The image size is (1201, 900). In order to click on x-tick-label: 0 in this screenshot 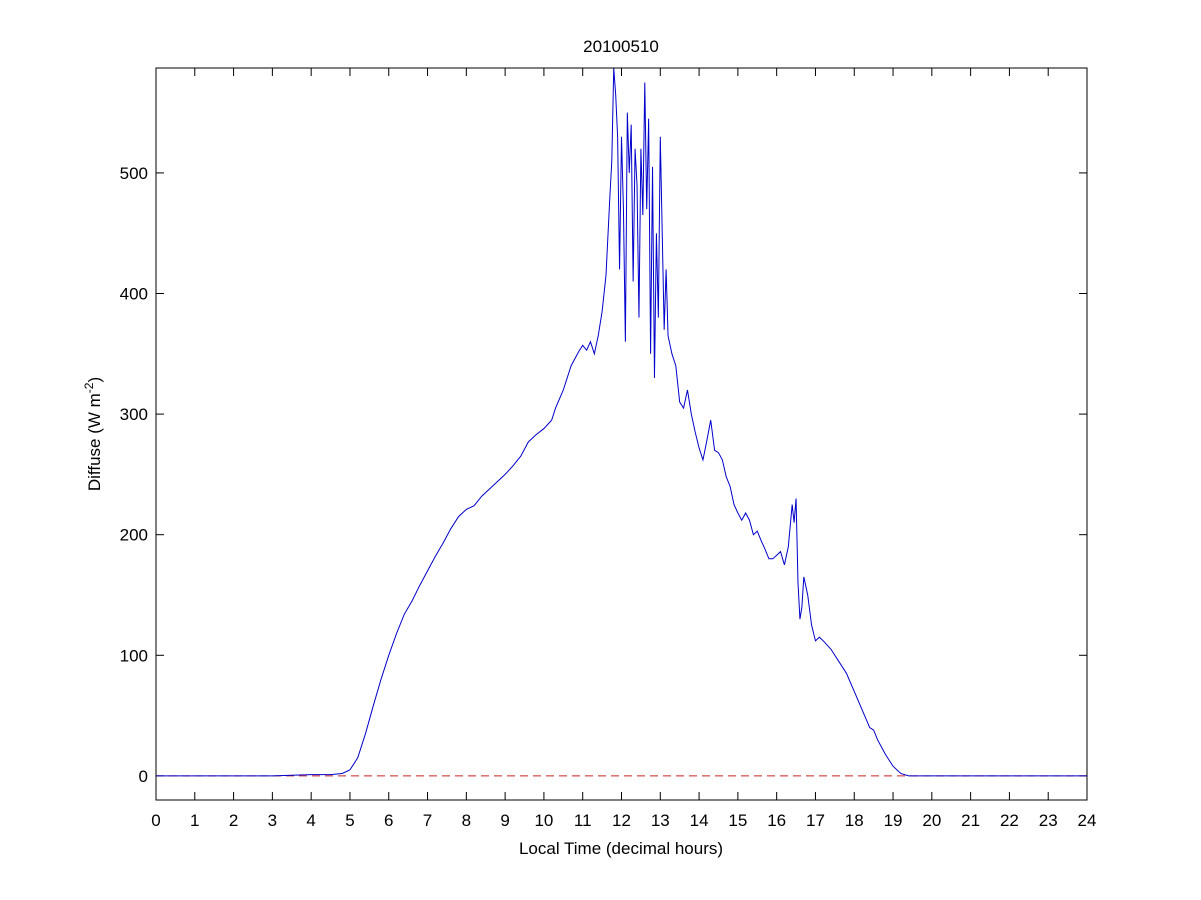, I will do `click(155, 820)`.